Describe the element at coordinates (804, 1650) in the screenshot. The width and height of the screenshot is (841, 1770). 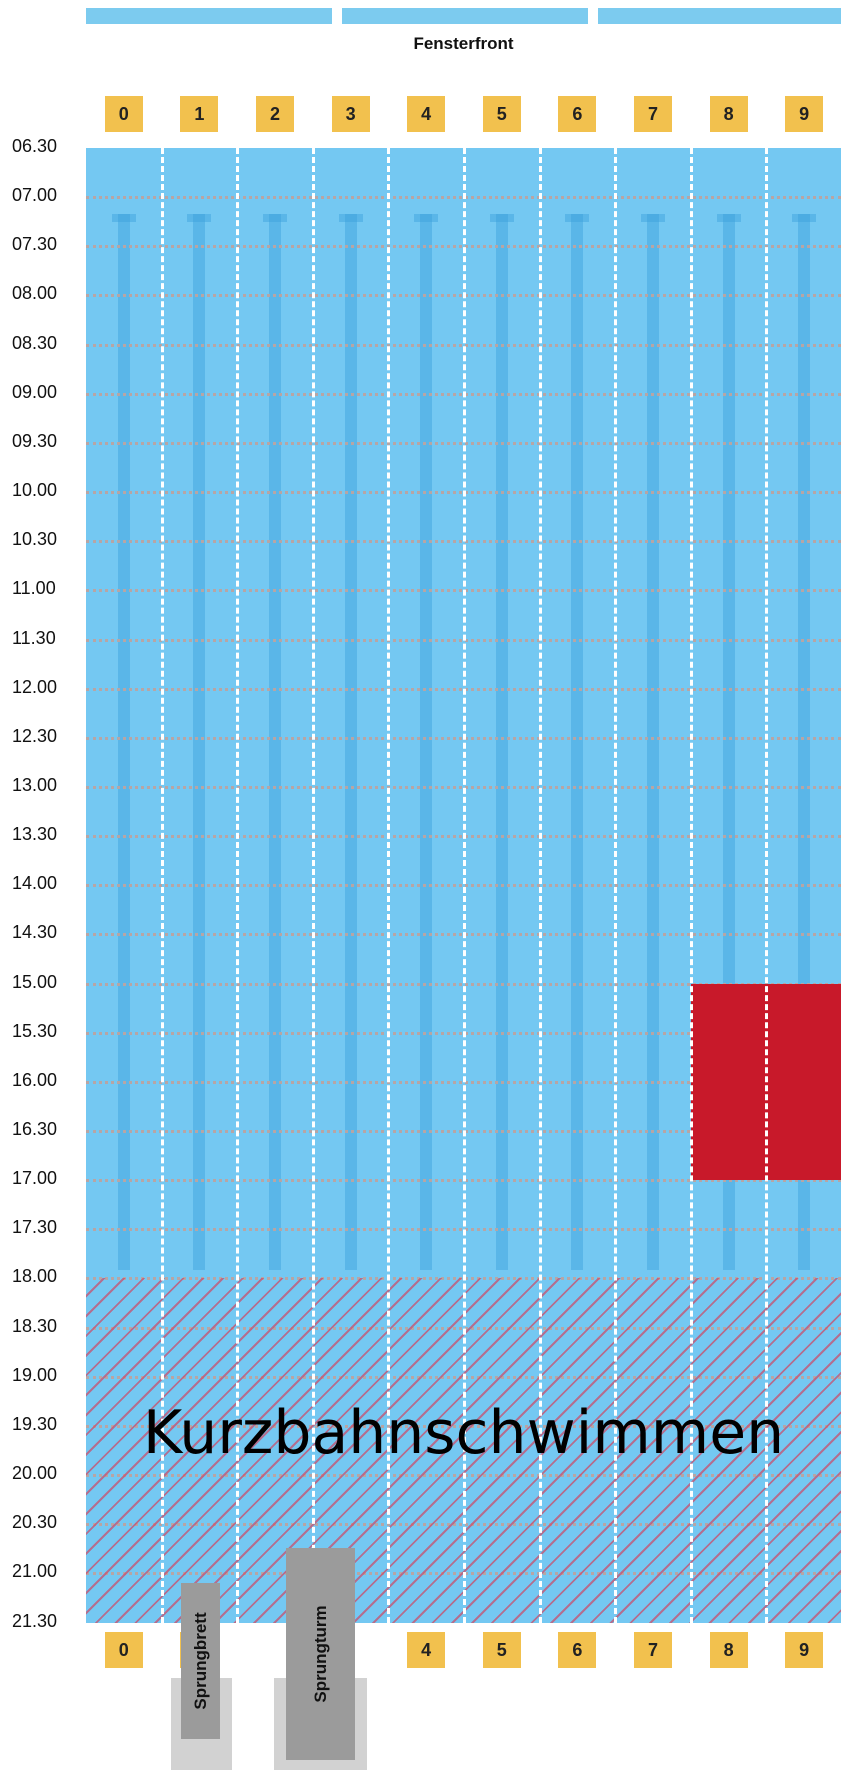
I see `lane-badge-bottom-9: 9` at that location.